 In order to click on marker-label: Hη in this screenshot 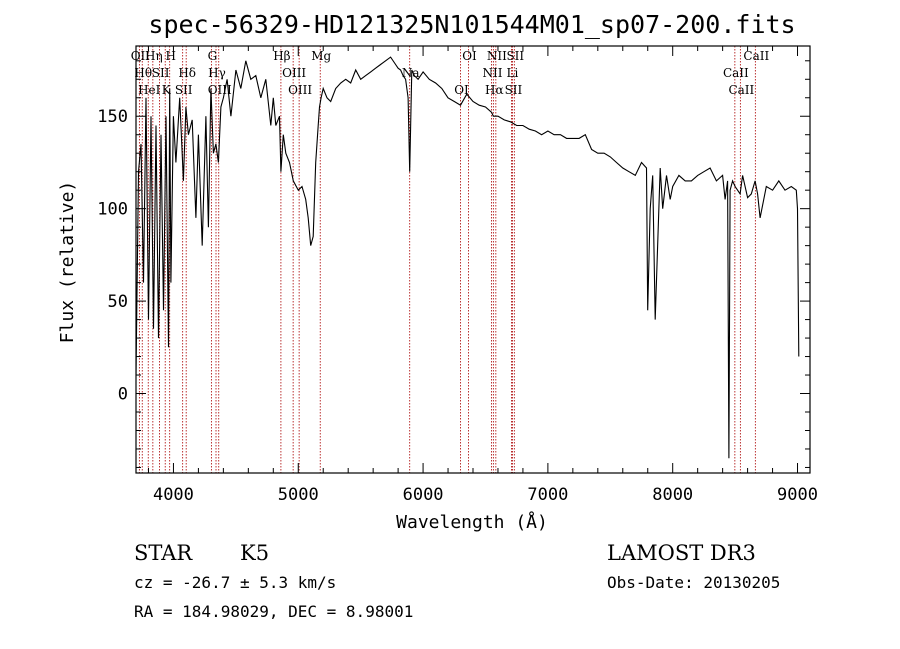, I will do `click(154, 56)`.